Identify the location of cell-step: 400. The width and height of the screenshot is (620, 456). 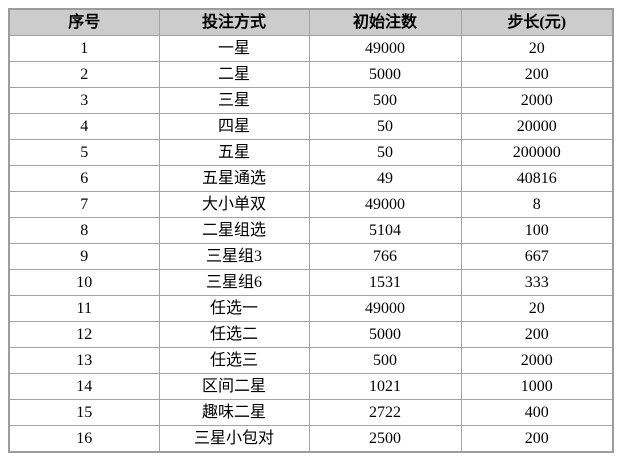
(537, 412).